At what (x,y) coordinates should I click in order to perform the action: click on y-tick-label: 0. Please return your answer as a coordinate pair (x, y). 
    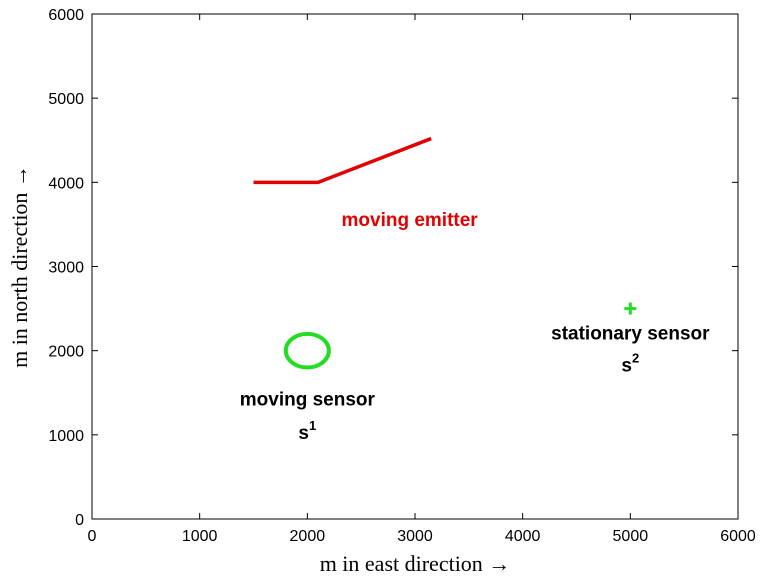
    Looking at the image, I should click on (79, 520).